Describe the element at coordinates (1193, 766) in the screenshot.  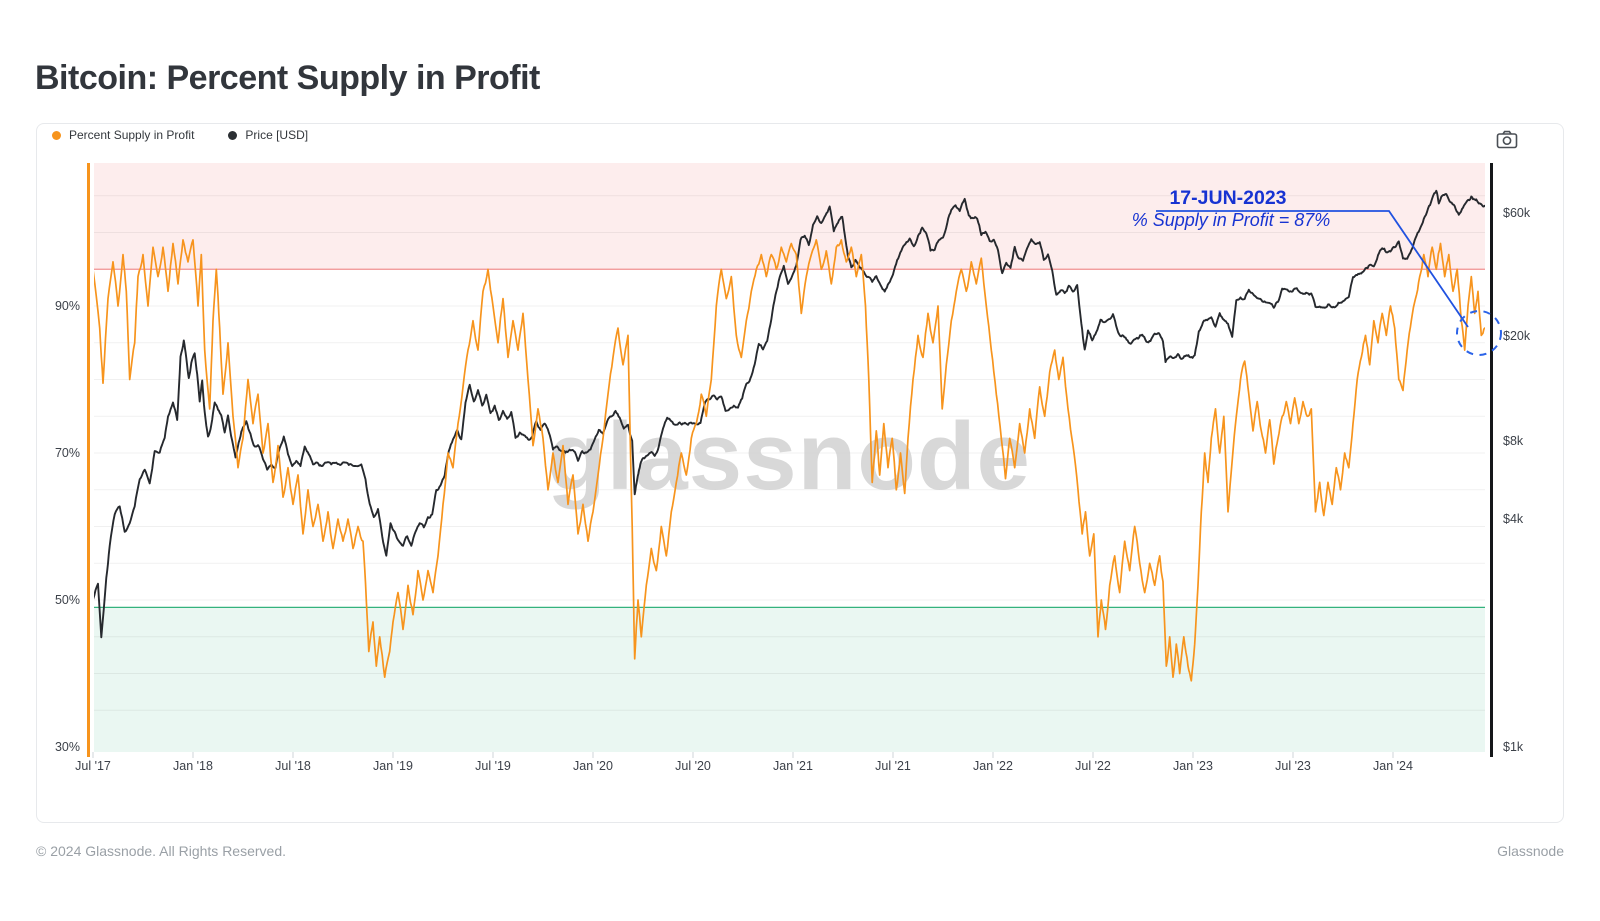
I see `x-tick-jan23: Jan '23` at that location.